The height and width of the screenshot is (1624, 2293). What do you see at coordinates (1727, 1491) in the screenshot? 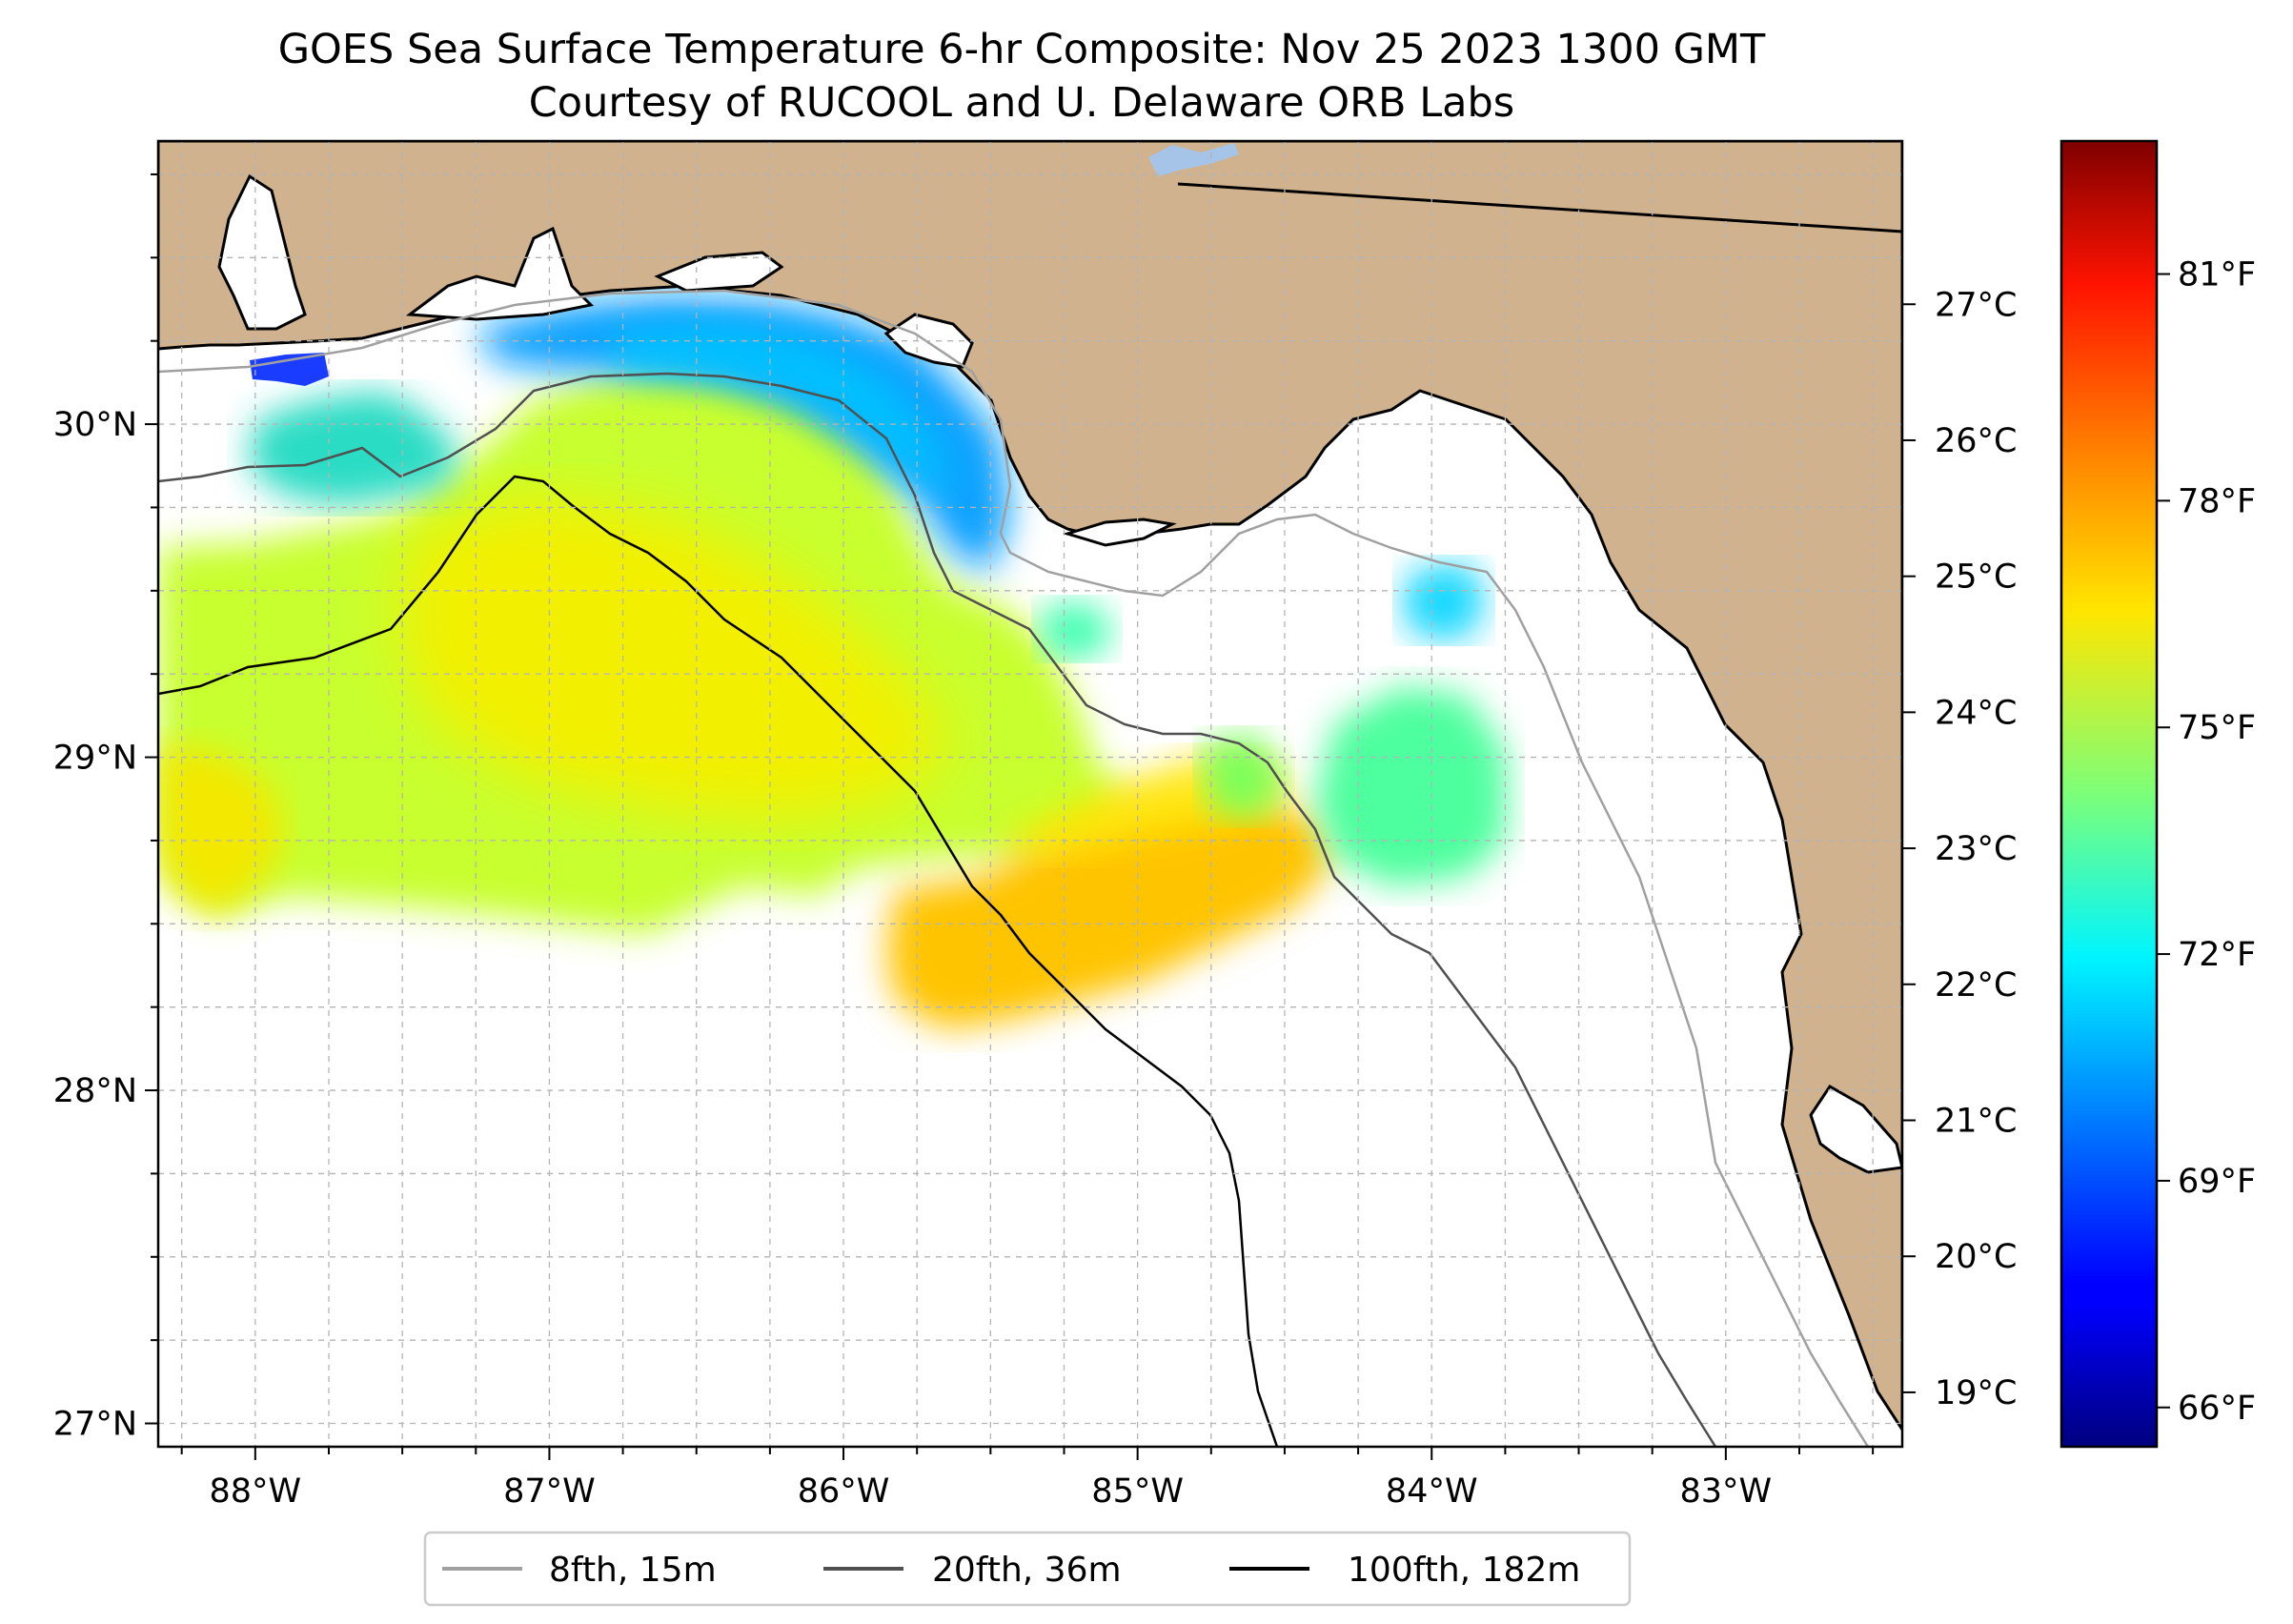
I see `lon-tick-label: 83°W` at bounding box center [1727, 1491].